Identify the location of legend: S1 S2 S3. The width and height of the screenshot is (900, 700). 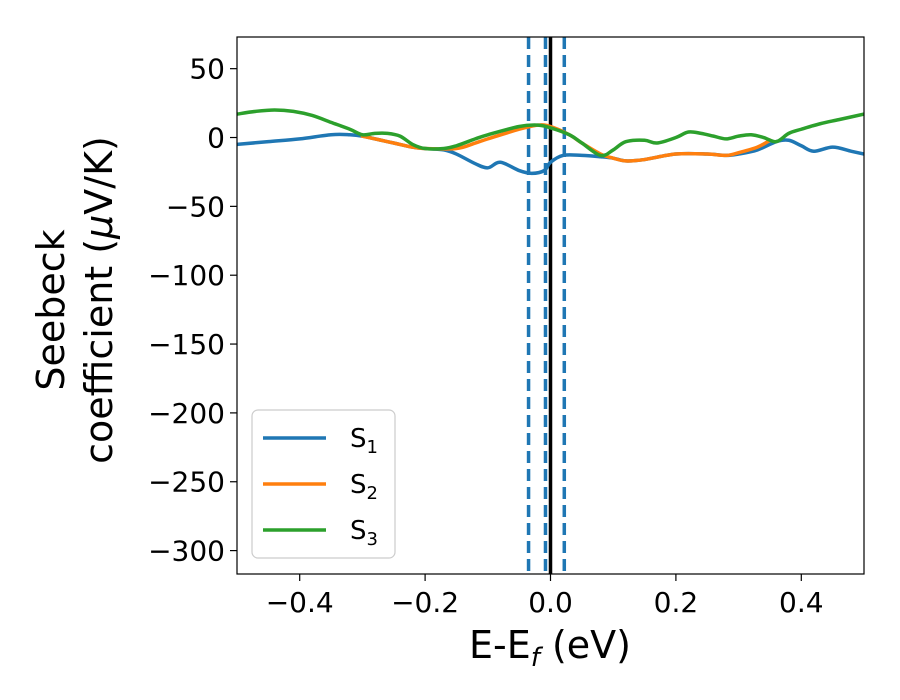
(323, 484).